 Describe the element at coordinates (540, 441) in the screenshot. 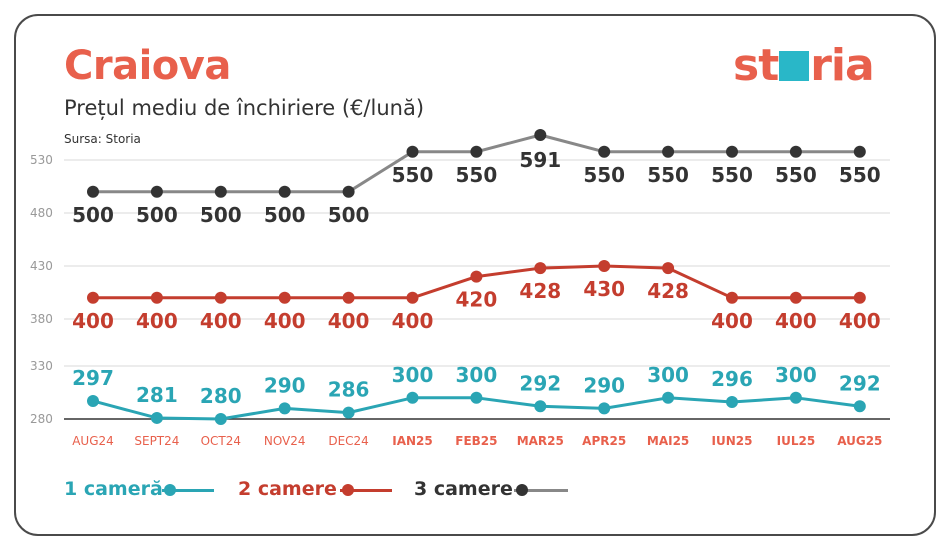

I see `x-tick-label: MAR25` at that location.